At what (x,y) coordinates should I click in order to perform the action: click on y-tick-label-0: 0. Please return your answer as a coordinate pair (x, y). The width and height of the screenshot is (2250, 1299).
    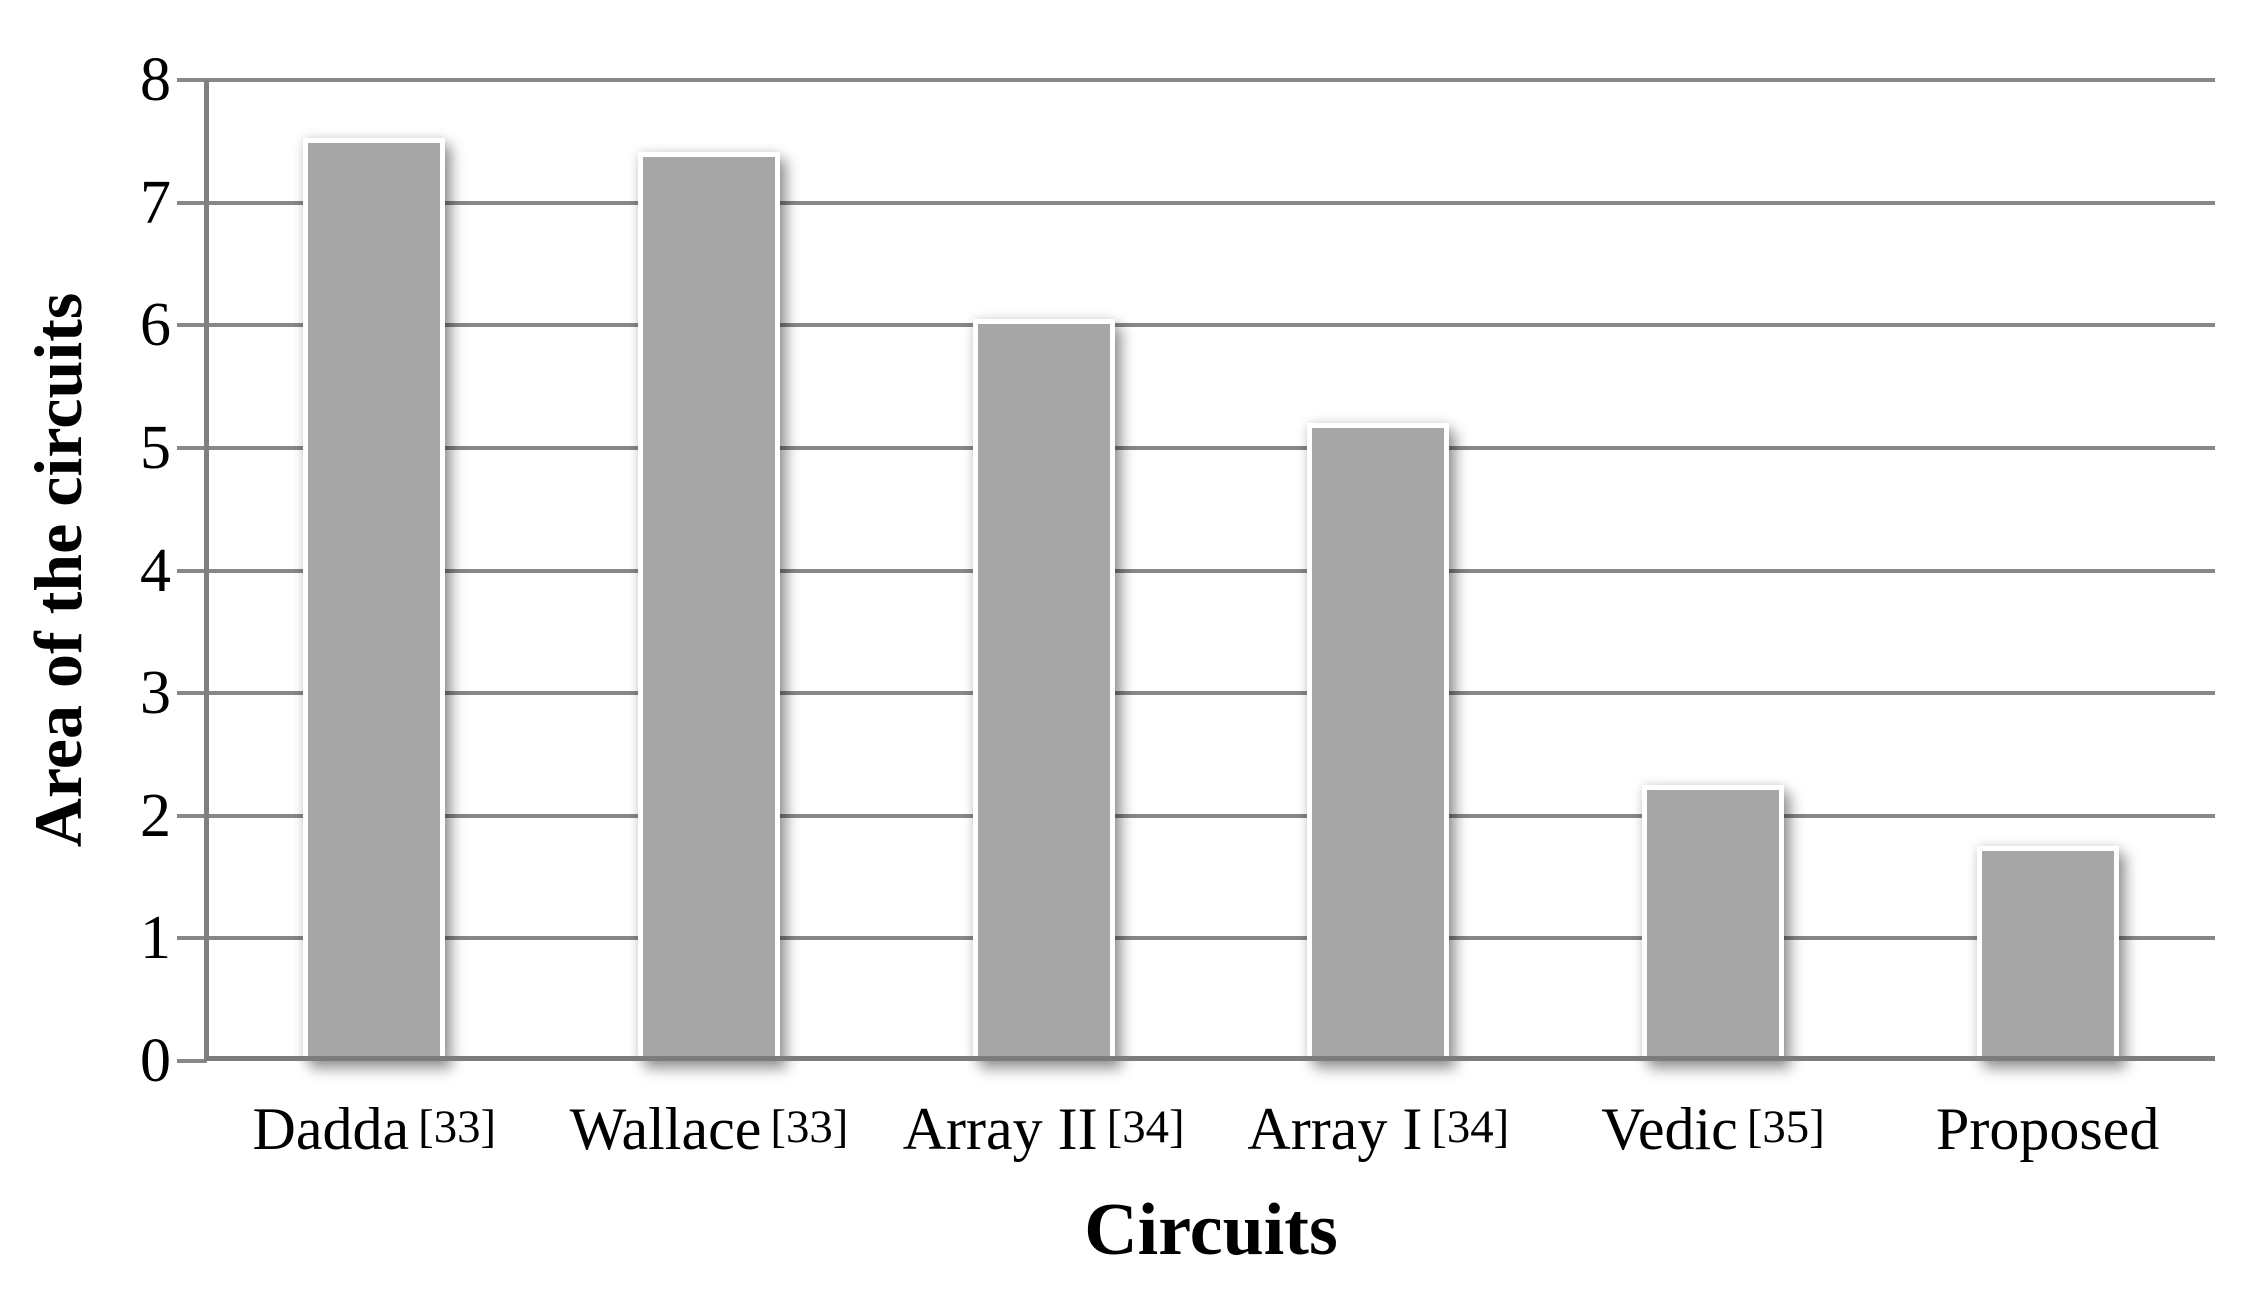
    Looking at the image, I should click on (155, 1061).